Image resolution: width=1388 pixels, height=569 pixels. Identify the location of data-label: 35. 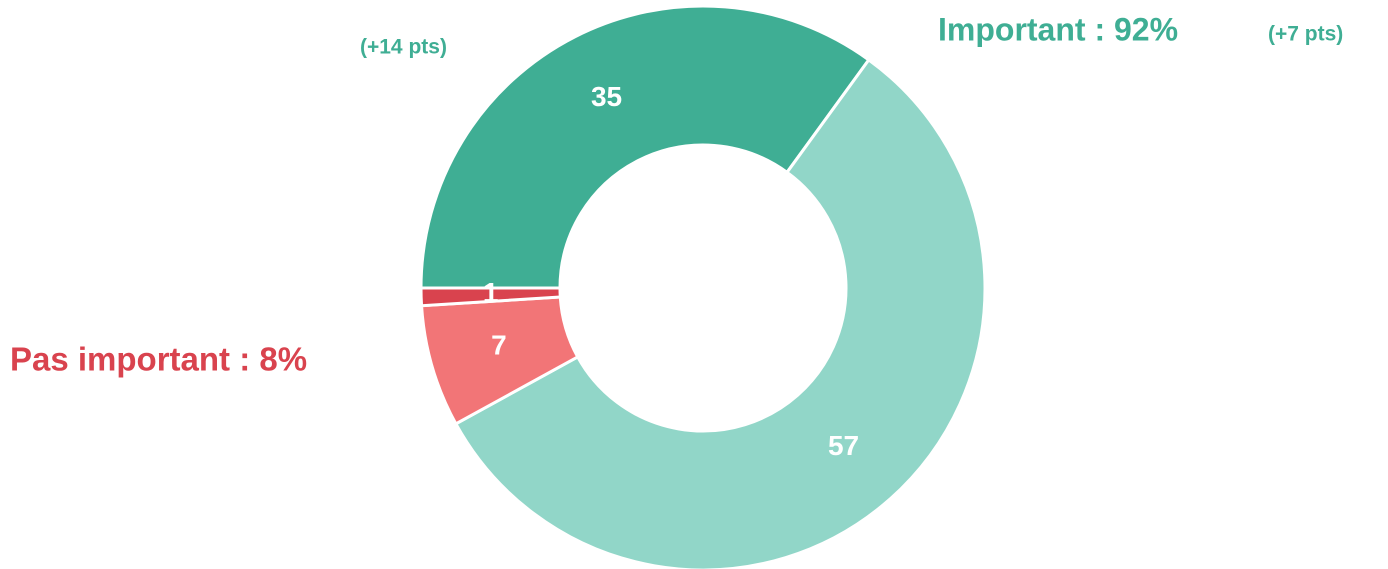
(606, 96).